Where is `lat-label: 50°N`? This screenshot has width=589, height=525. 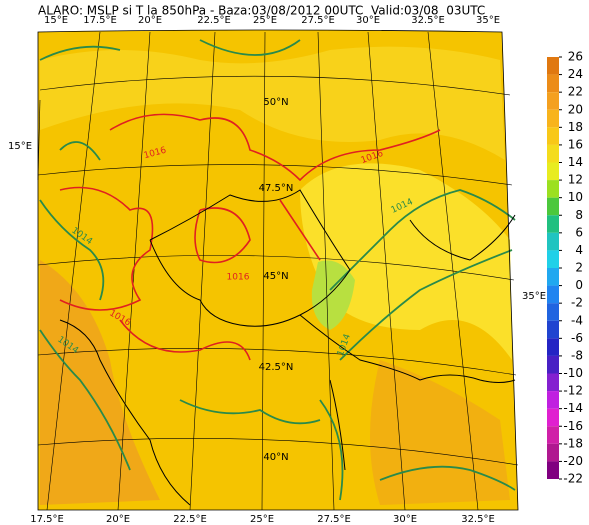 lat-label: 50°N is located at coordinates (275, 102).